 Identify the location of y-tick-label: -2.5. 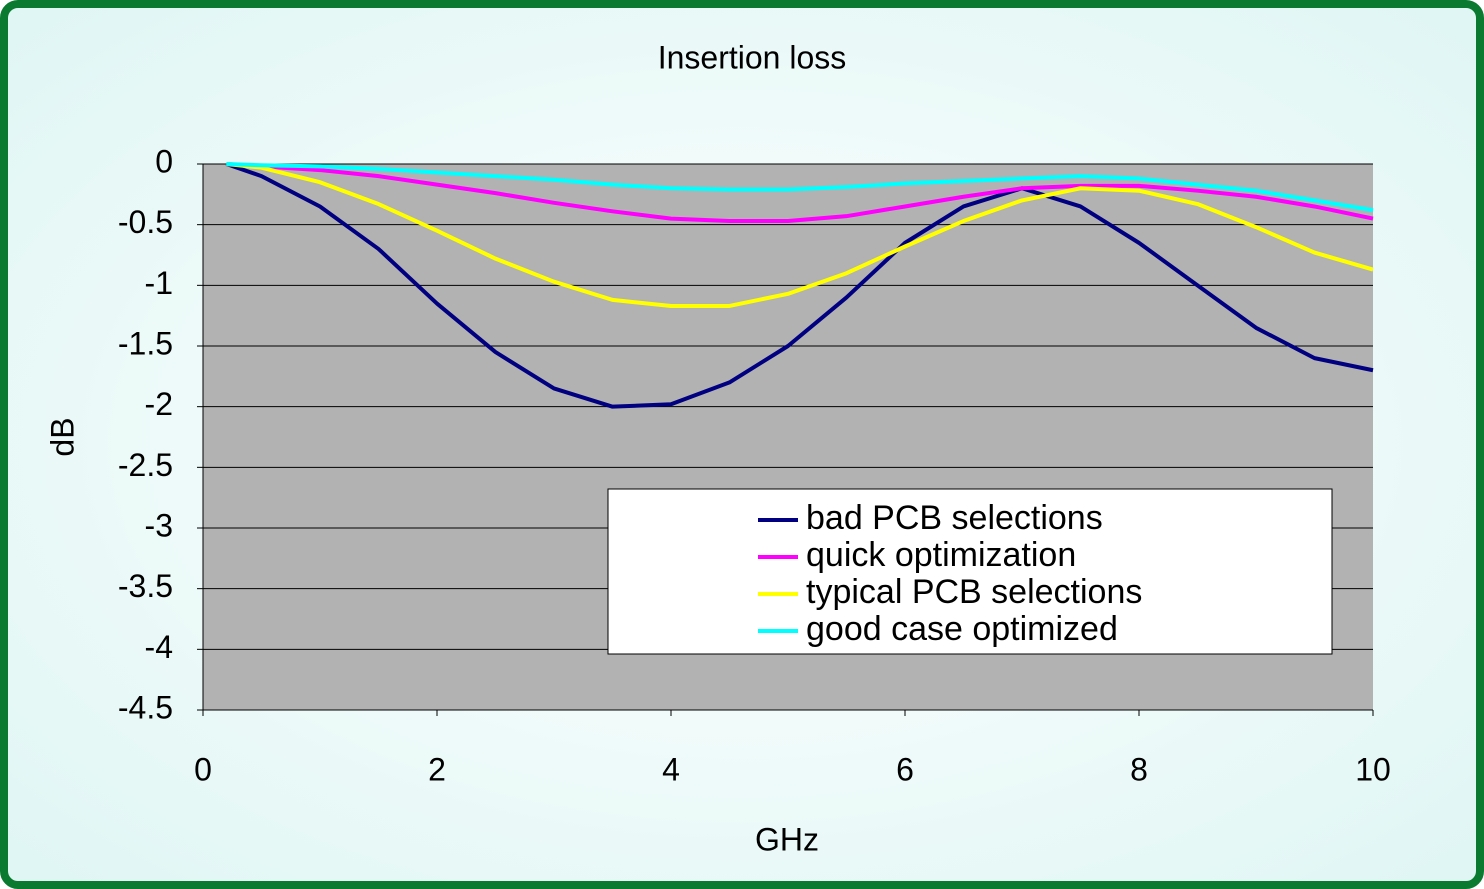
(145, 465).